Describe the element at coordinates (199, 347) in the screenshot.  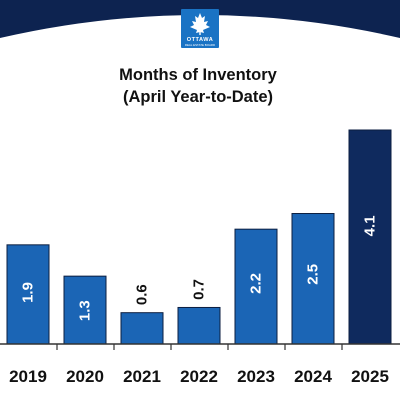
I see `x-ticks-group` at that location.